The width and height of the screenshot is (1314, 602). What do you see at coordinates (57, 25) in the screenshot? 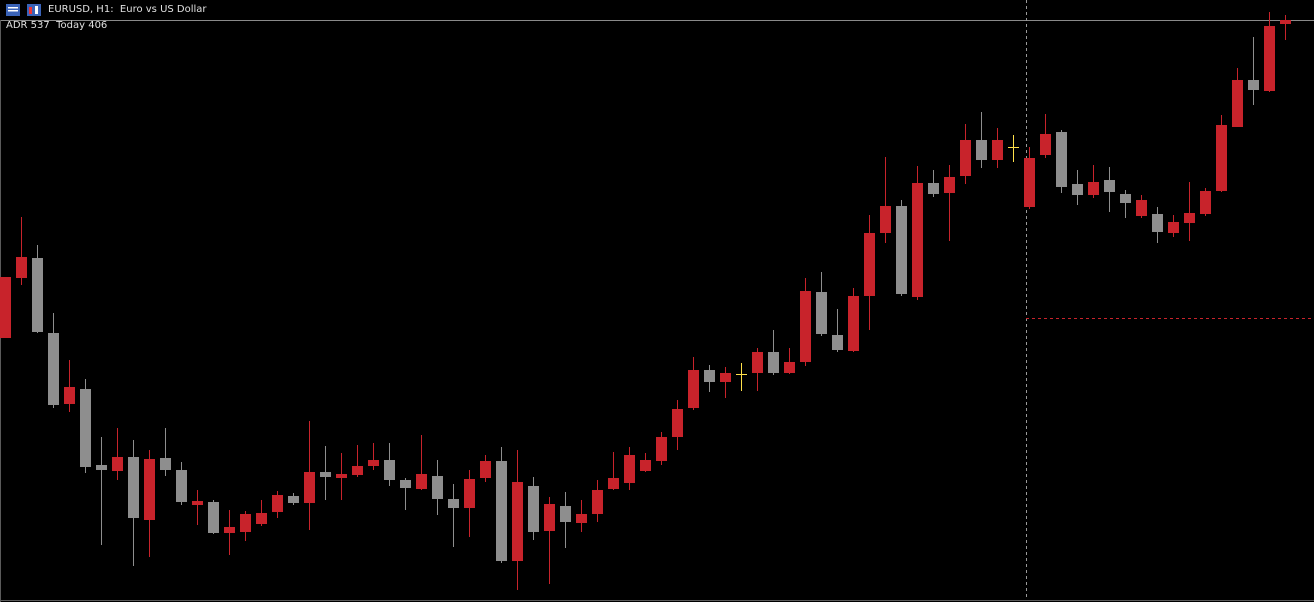
I see `indicator-label: ADR 537 Today 406` at bounding box center [57, 25].